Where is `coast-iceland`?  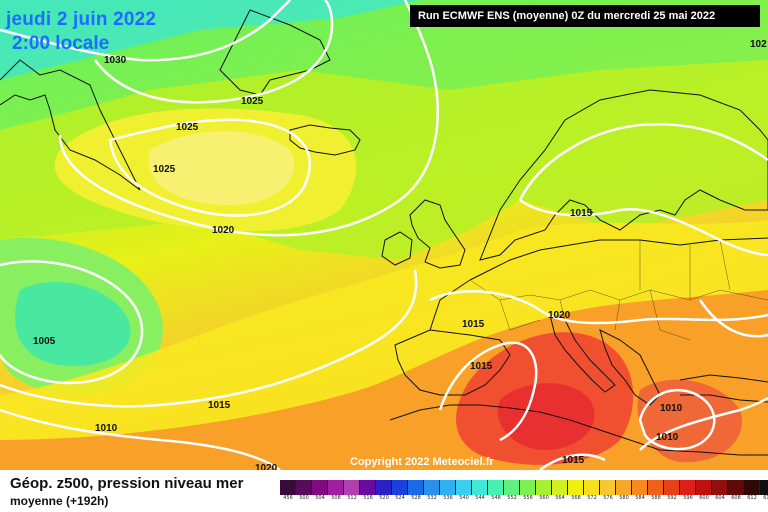
coast-iceland is located at coordinates (325, 140).